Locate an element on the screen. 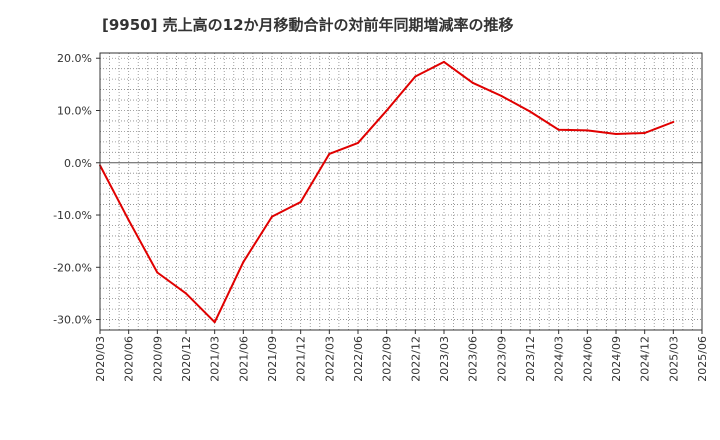  y-tick-label: -10.0% is located at coordinates (72, 215).